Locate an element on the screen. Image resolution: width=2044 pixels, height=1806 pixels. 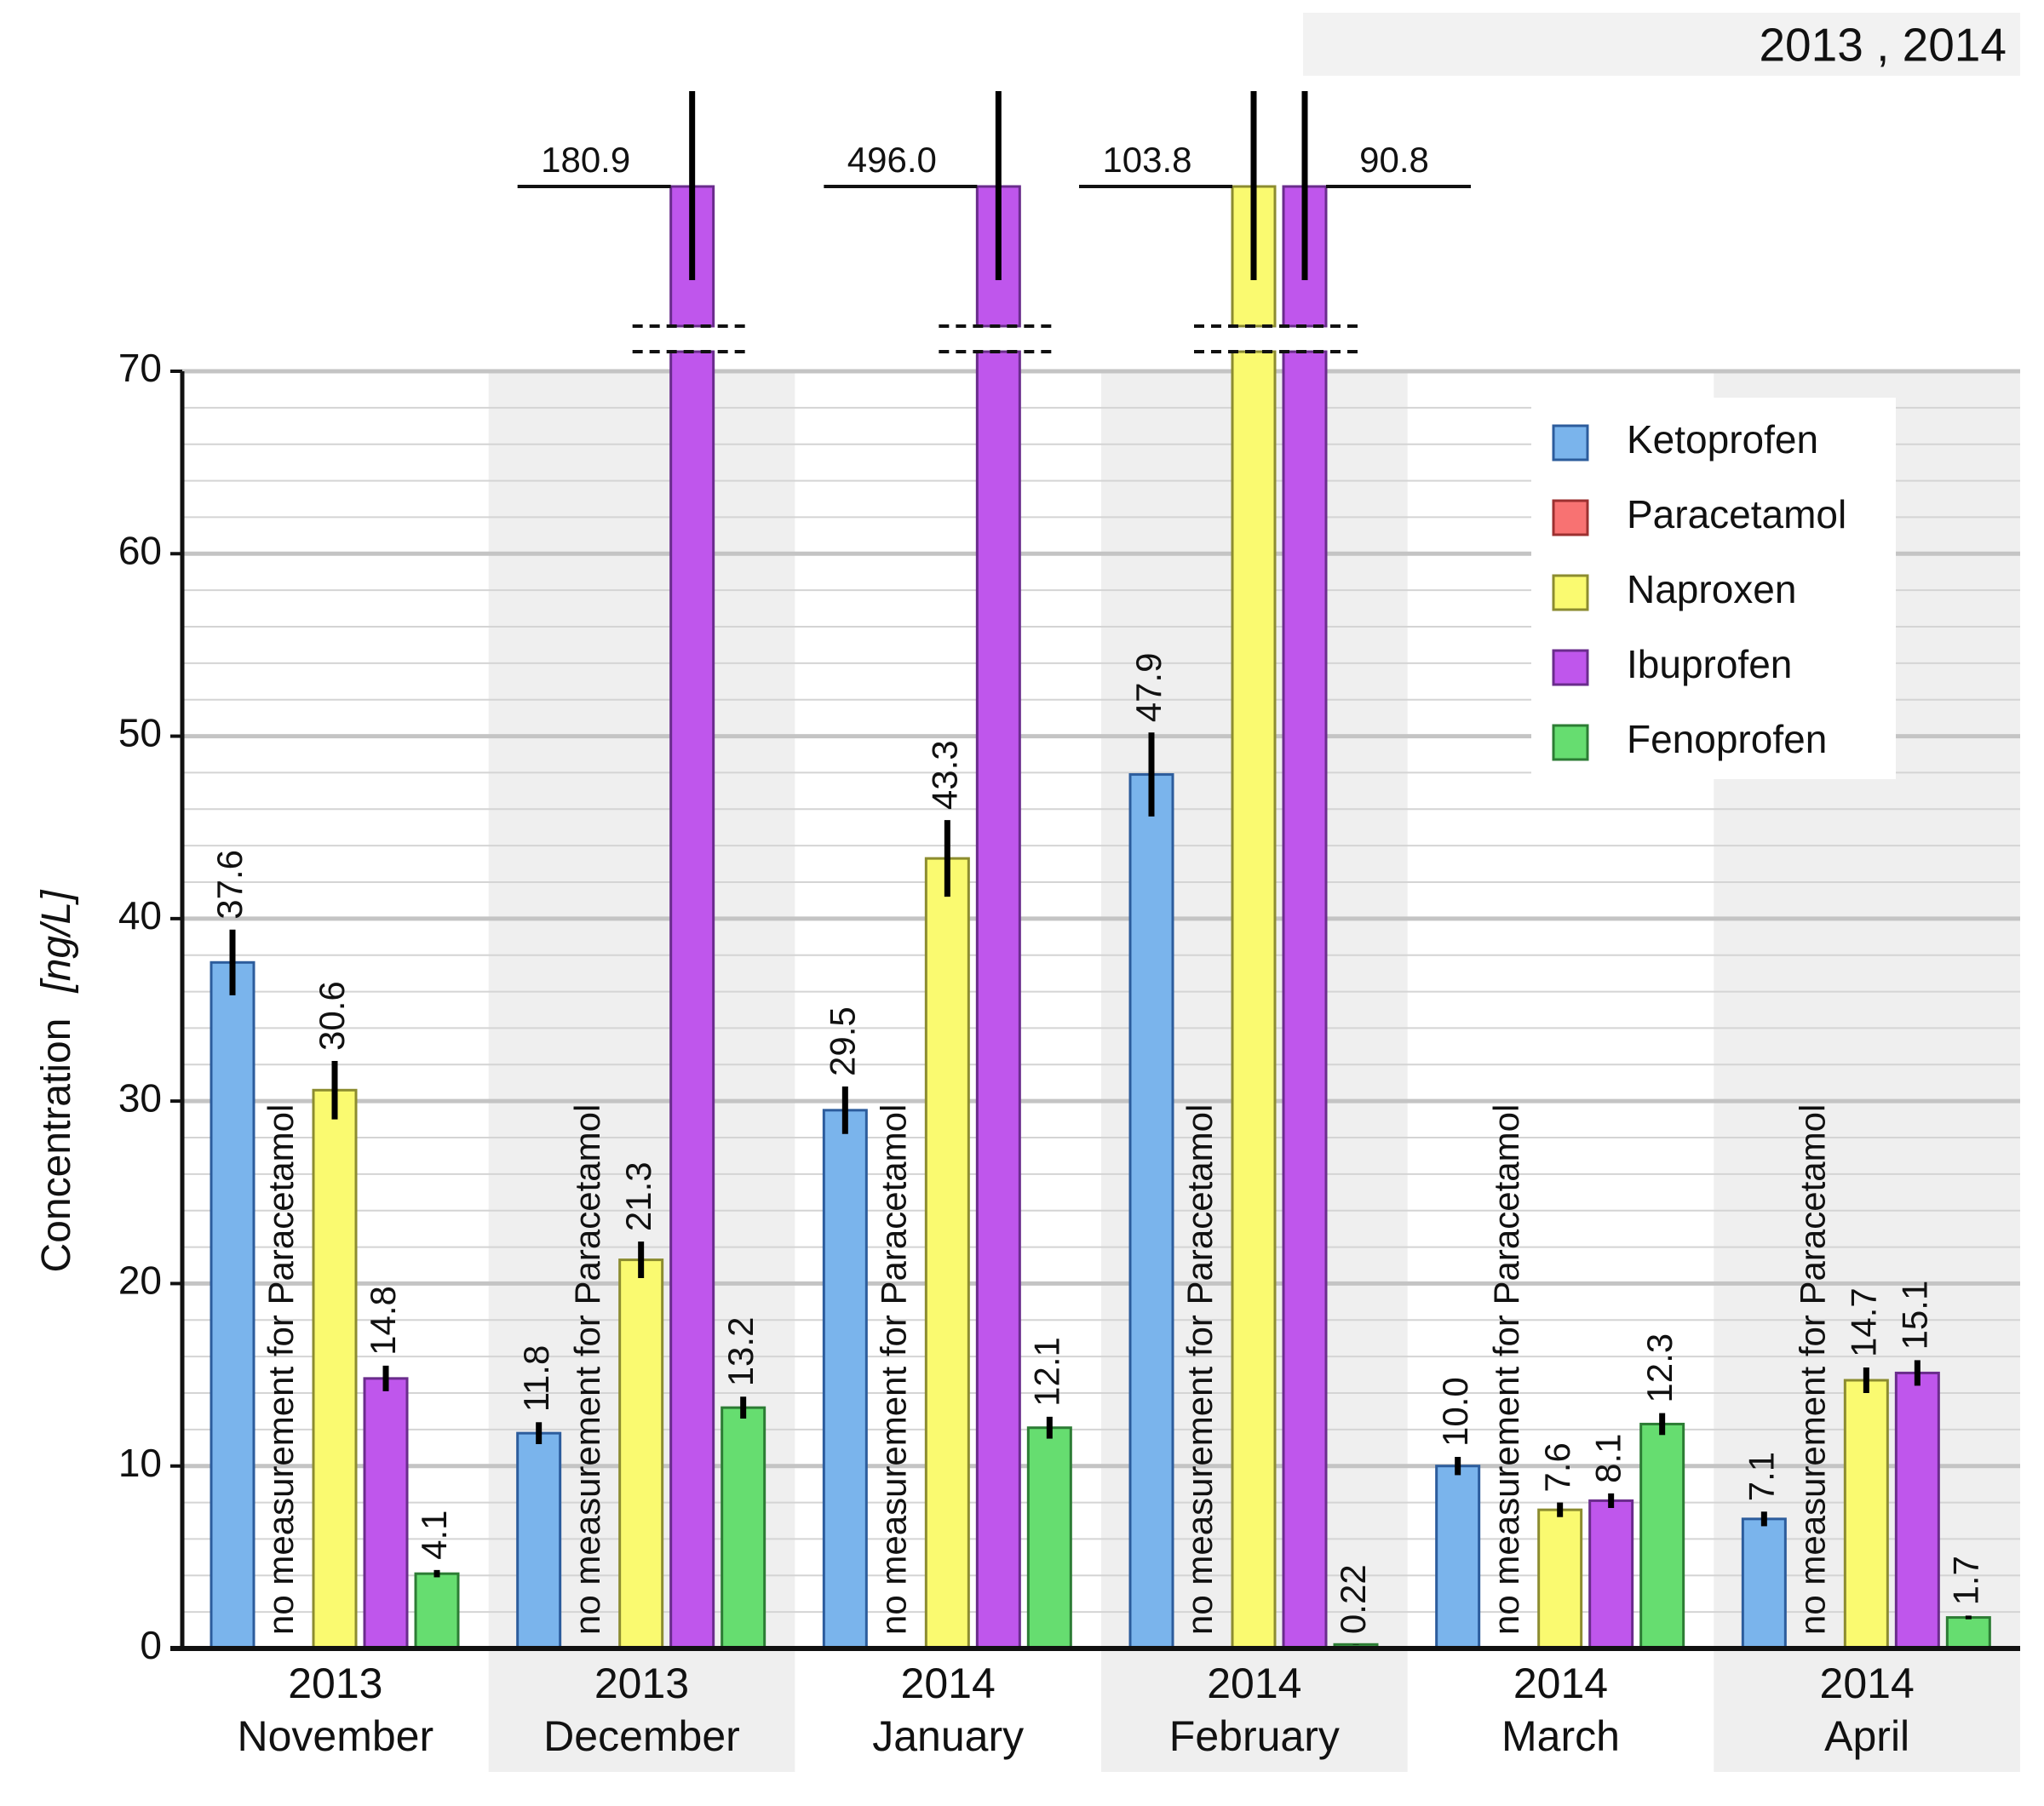
value-label: 14.8 is located at coordinates (383, 1321).